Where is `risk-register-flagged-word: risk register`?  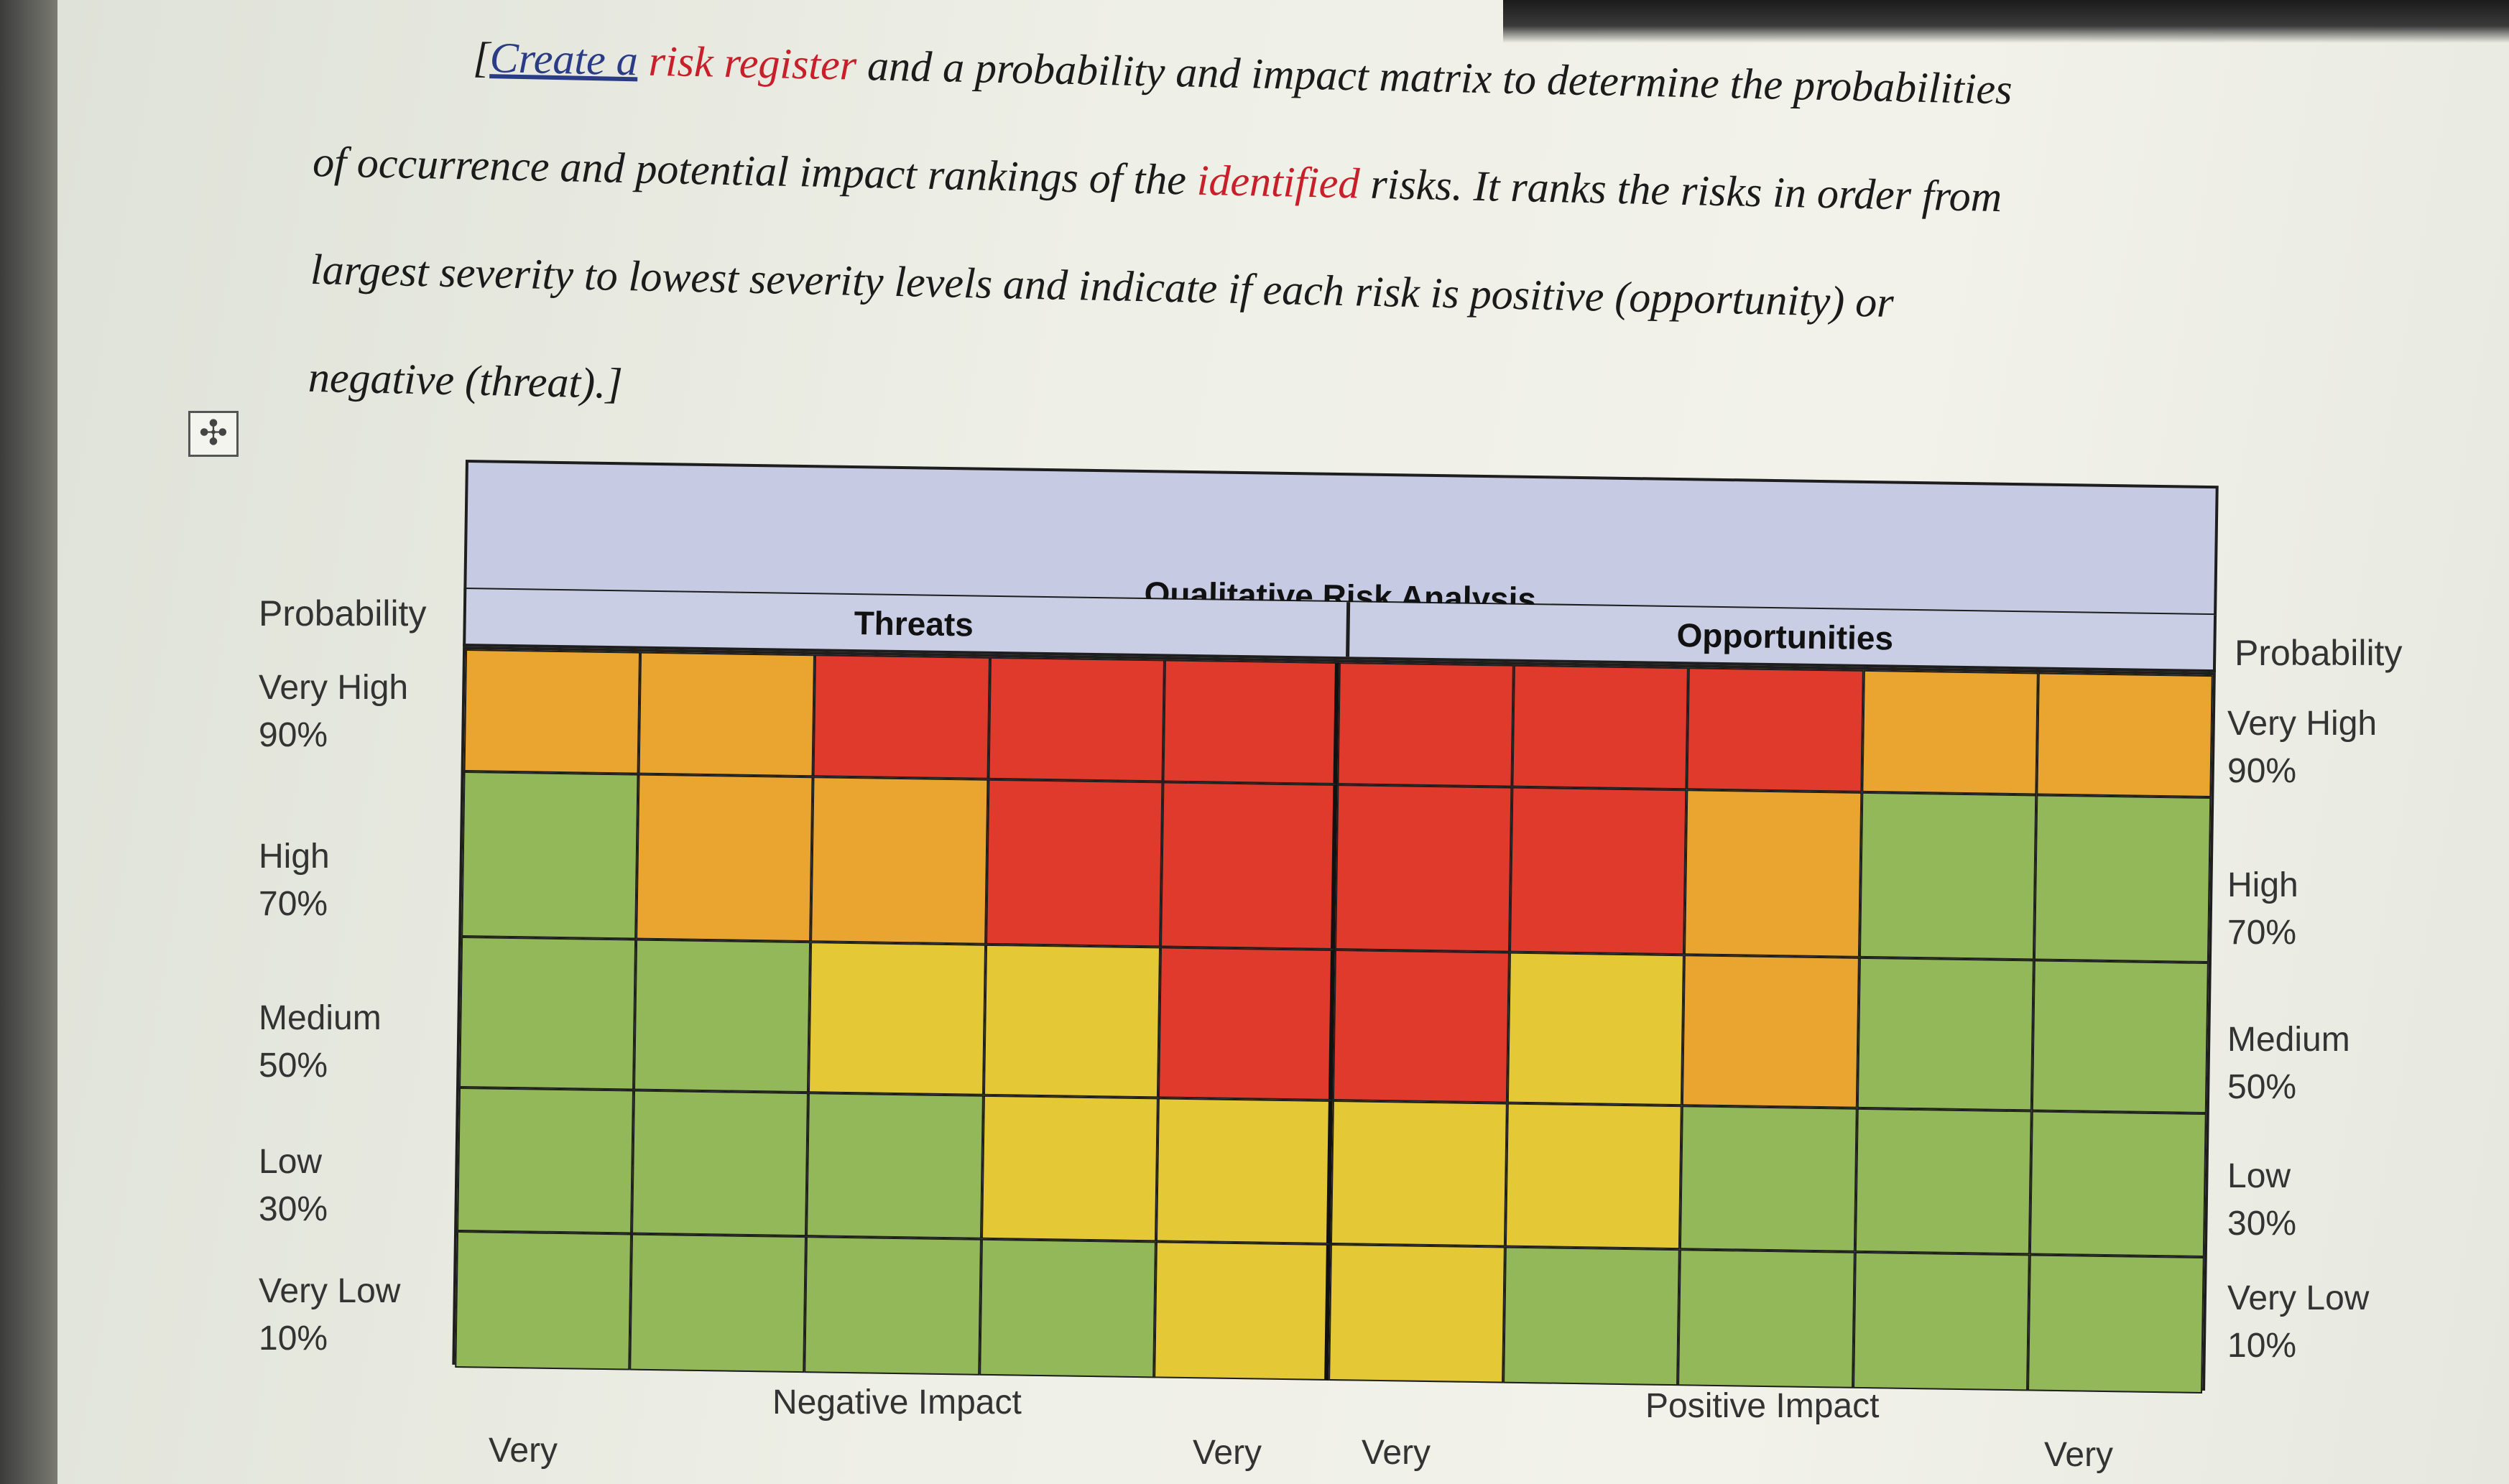
risk-register-flagged-word: risk register is located at coordinates (752, 63).